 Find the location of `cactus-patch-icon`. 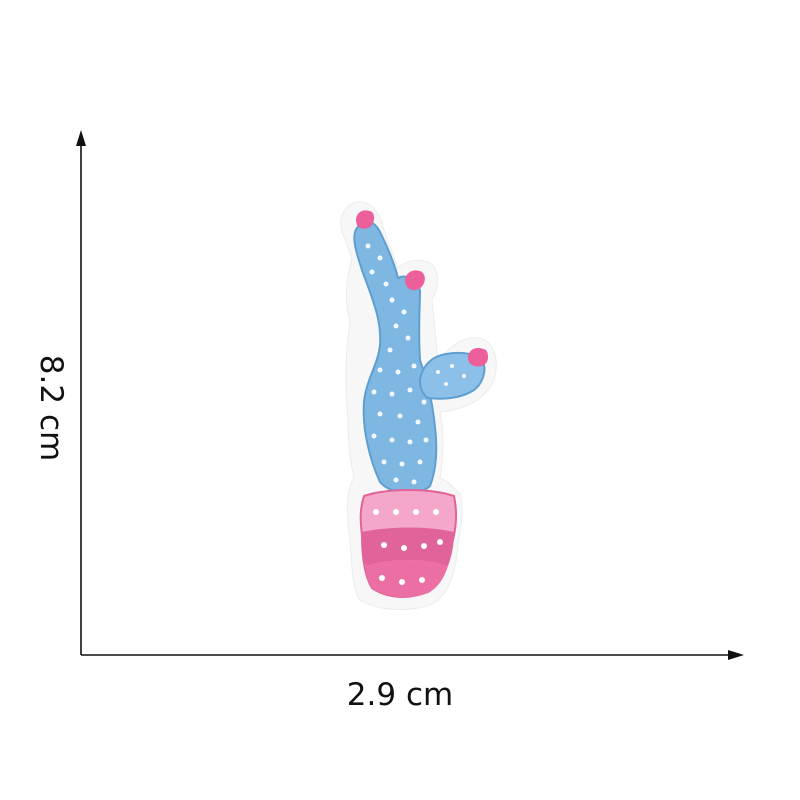

cactus-patch-icon is located at coordinates (418, 406).